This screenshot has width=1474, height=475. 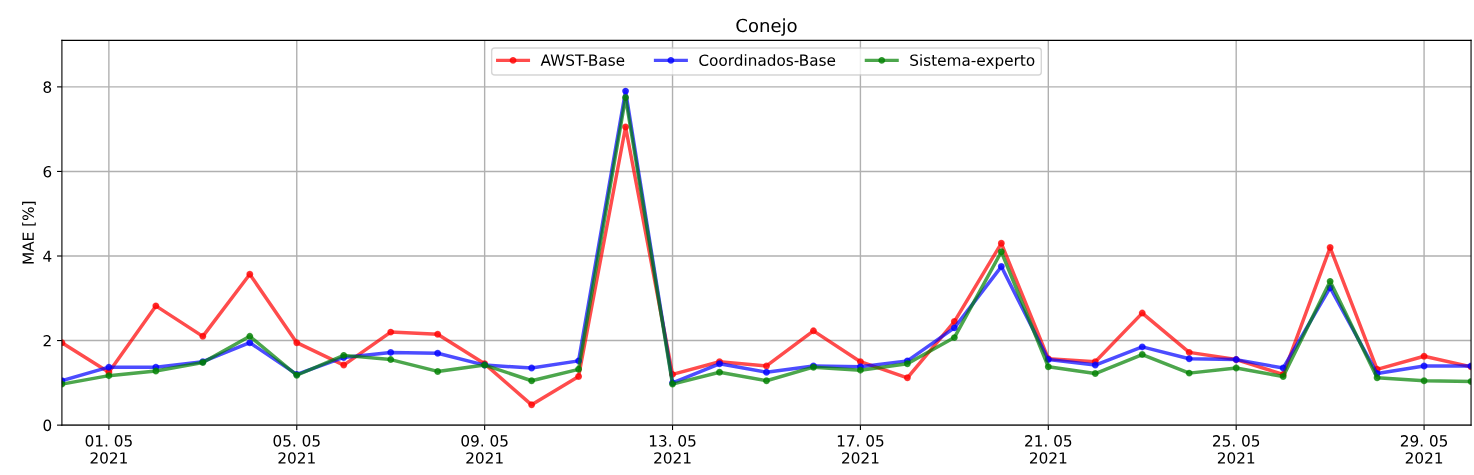 I want to click on x-tick-label: 09. 05 2021, so click(x=484, y=449).